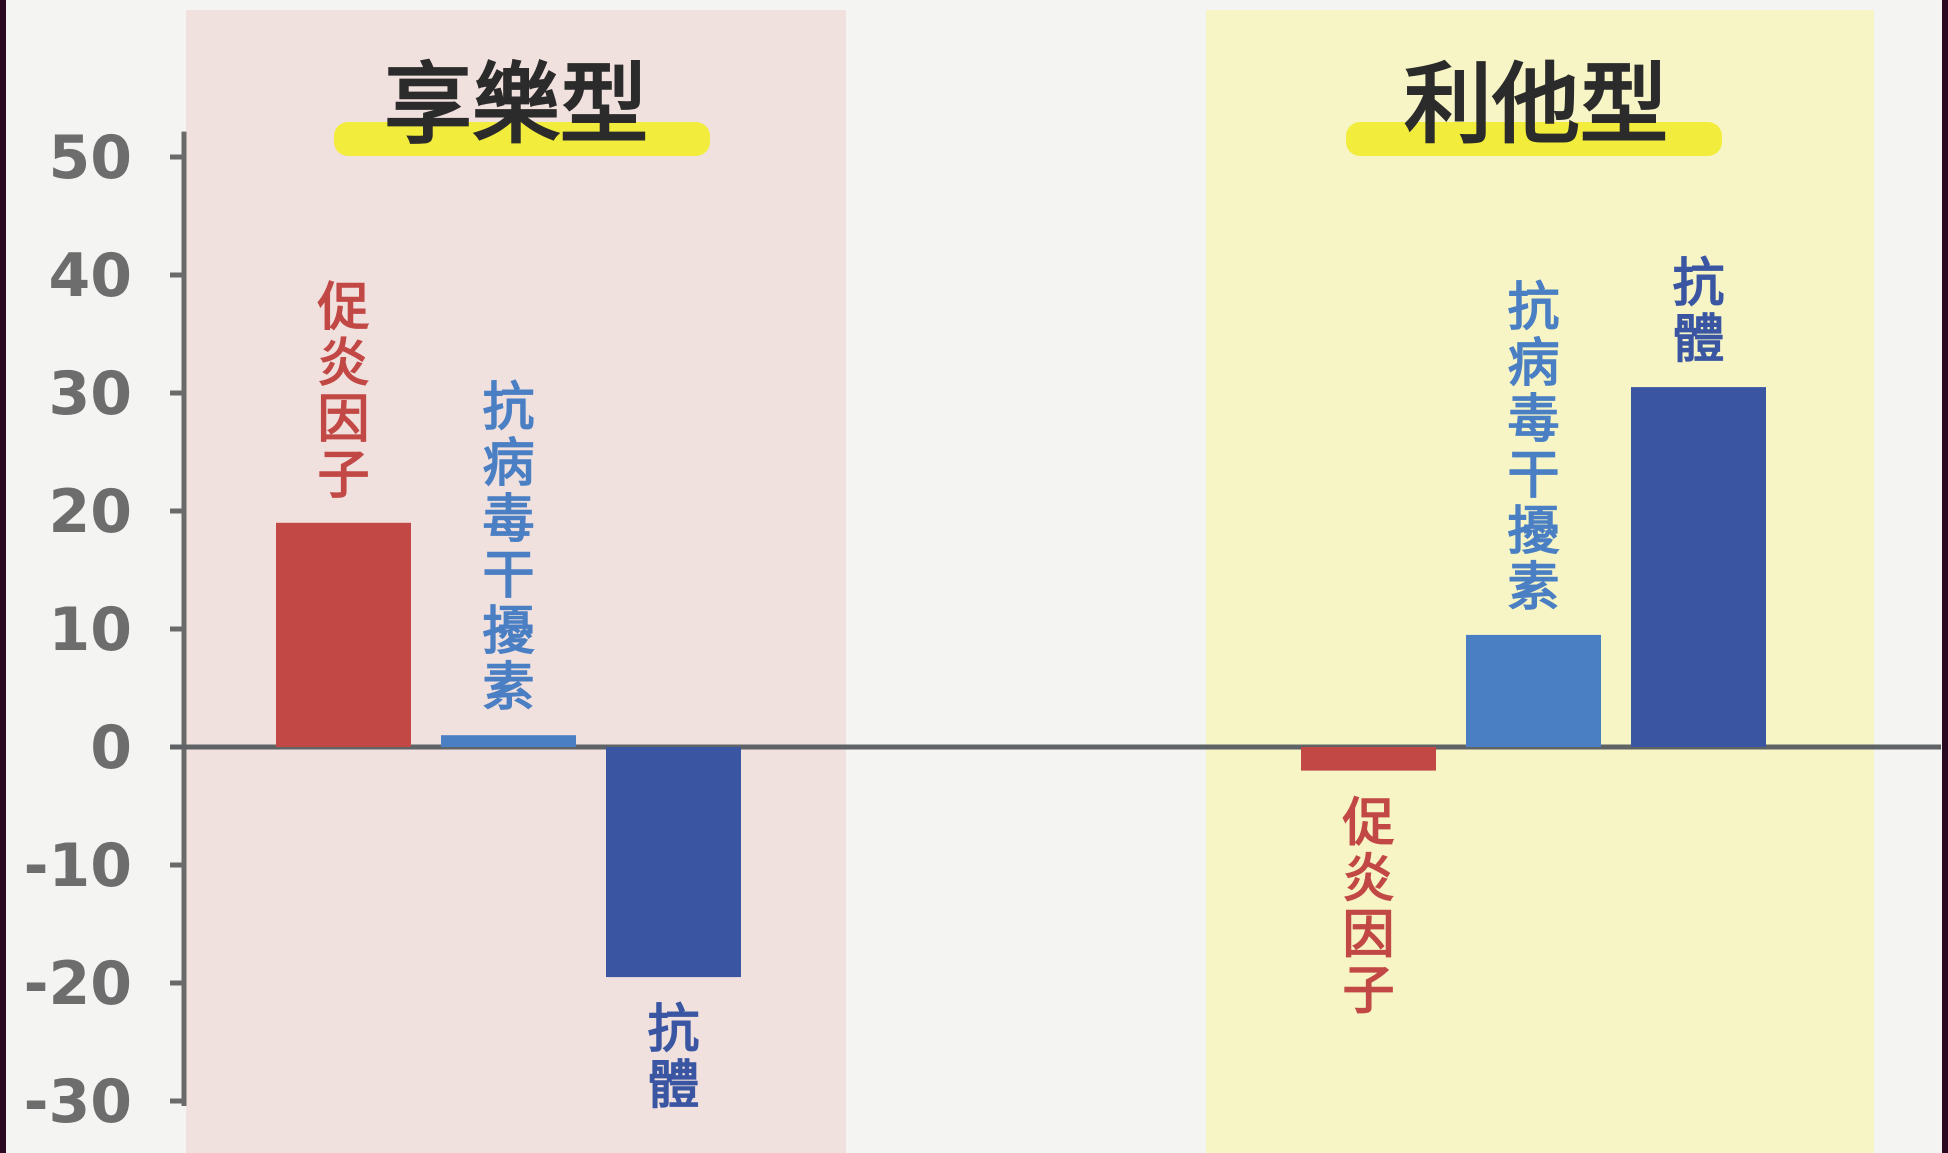 The height and width of the screenshot is (1153, 1948). Describe the element at coordinates (78, 866) in the screenshot. I see `y-tick-label: -10` at that location.